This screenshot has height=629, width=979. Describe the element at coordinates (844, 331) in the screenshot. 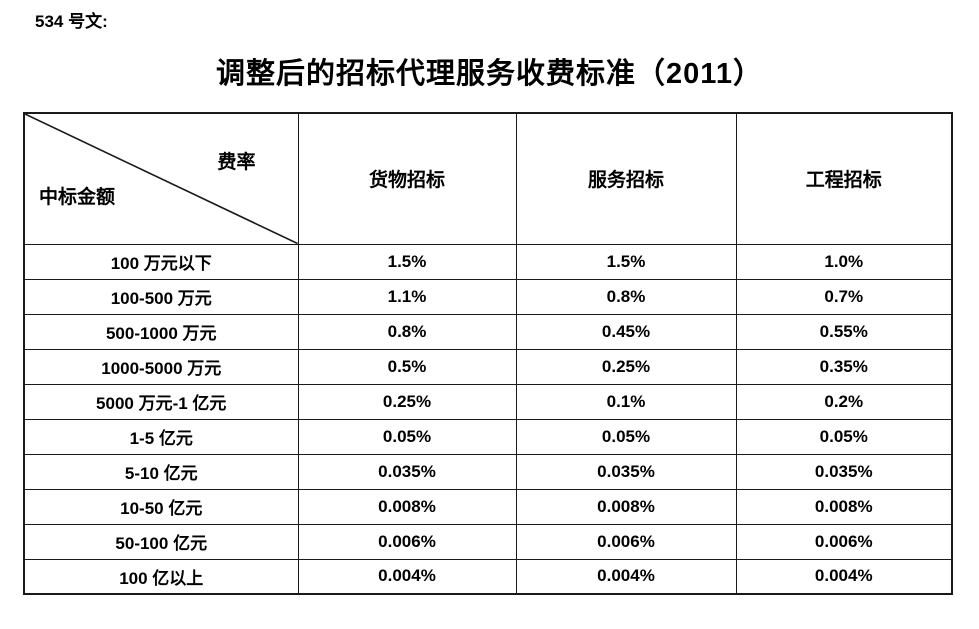

I see `rate-cell: 0.55%` at that location.